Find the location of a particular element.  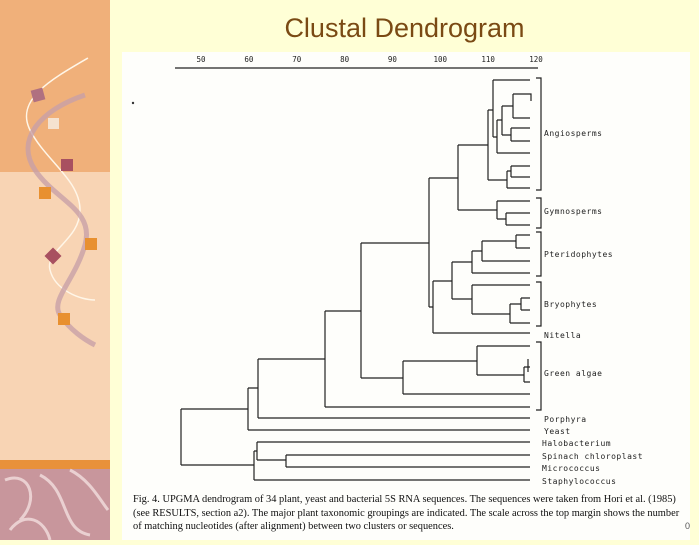

slide-title: Clustal Dendrogram is located at coordinates (404, 28).